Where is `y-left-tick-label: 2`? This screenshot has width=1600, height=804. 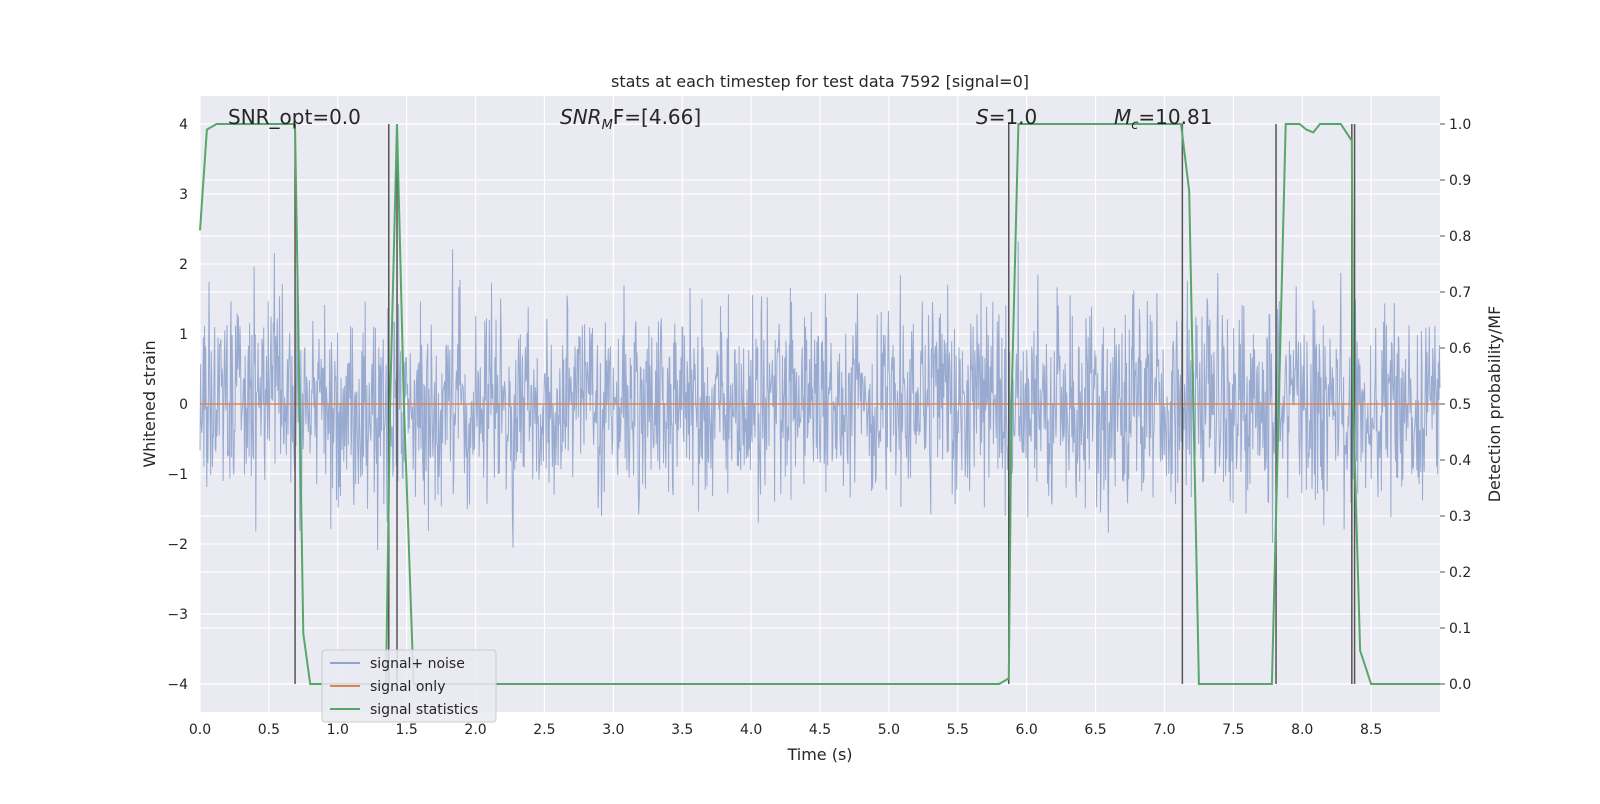 y-left-tick-label: 2 is located at coordinates (183, 265).